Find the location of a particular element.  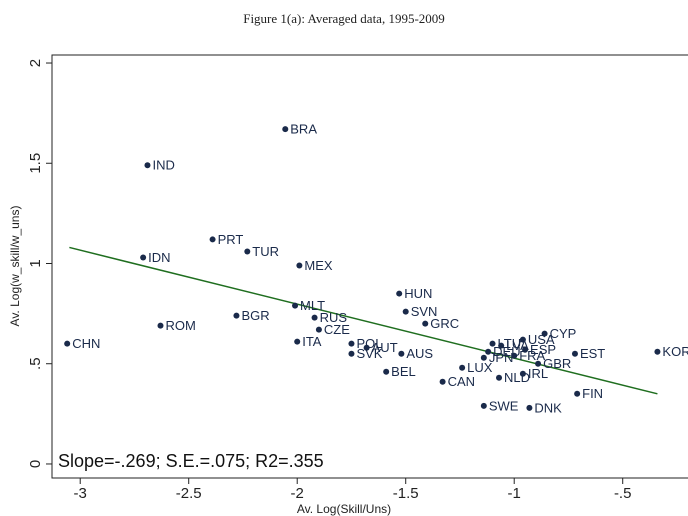

y-tick-label: 1.5 is located at coordinates (35, 163).